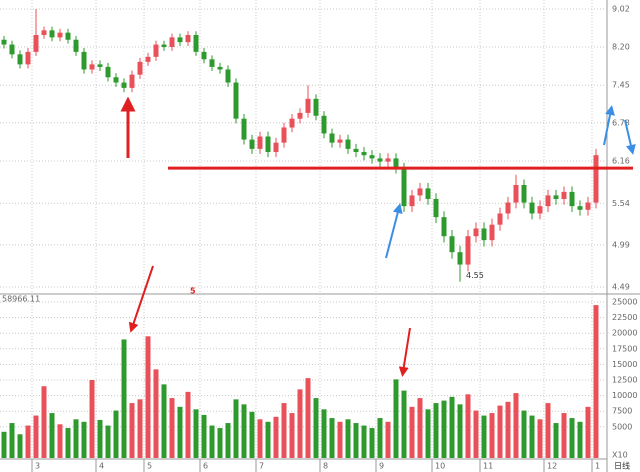  What do you see at coordinates (205, 466) in the screenshot?
I see `x-tick-label: 6` at bounding box center [205, 466].